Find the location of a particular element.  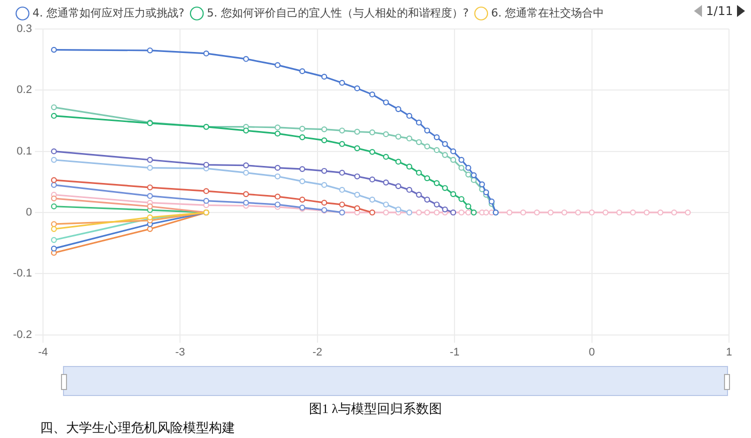

legend-label: 4. 您通常如何应对压力或挑战? is located at coordinates (108, 13).